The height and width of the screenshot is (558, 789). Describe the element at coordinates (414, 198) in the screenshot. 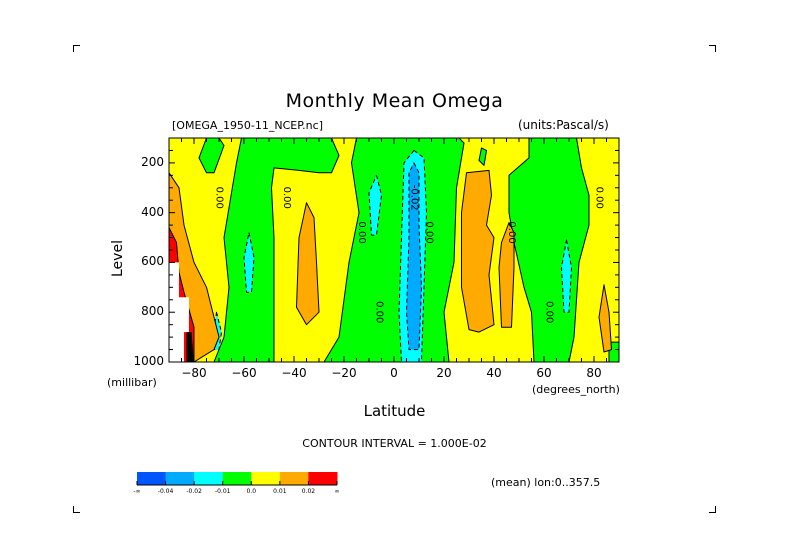

I see `contour-label: -0.02` at that location.